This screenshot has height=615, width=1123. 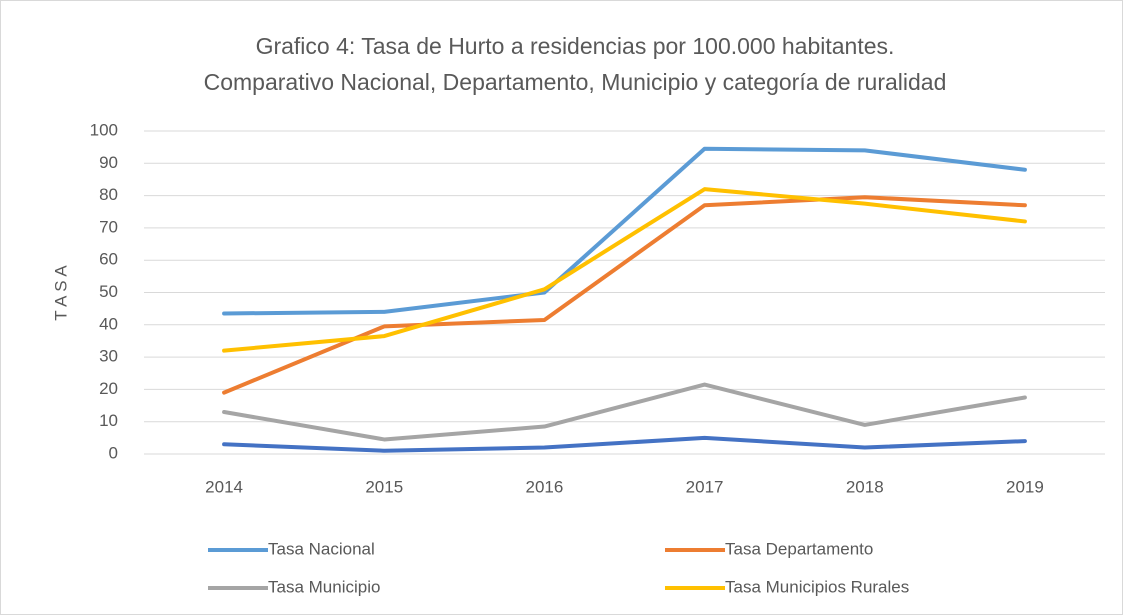 What do you see at coordinates (108, 162) in the screenshot?
I see `y-tick-label: 90` at bounding box center [108, 162].